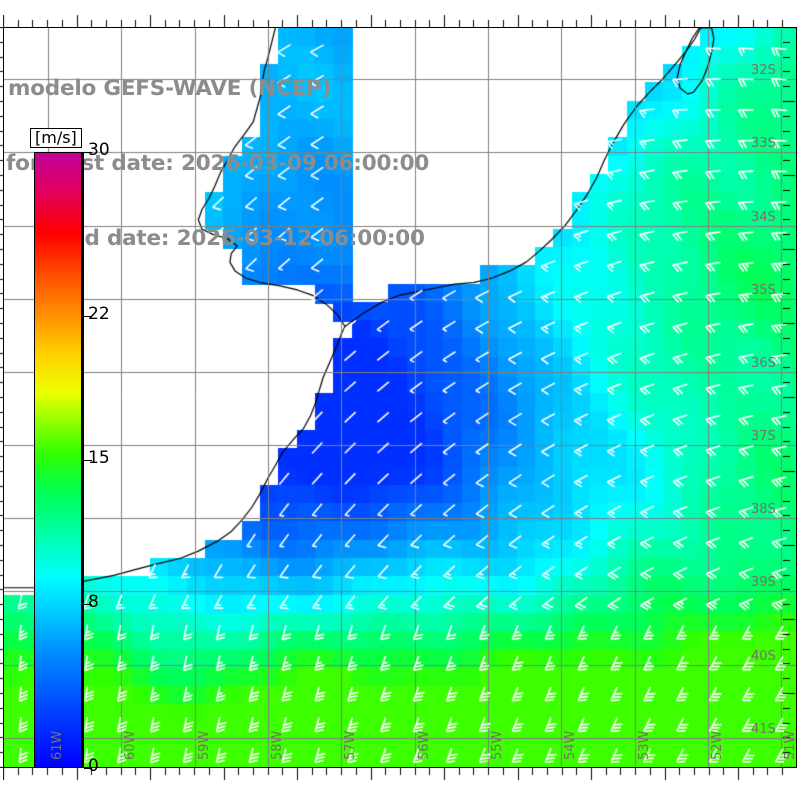  What do you see at coordinates (58, 460) in the screenshot?
I see `colorbar-gradient` at bounding box center [58, 460].